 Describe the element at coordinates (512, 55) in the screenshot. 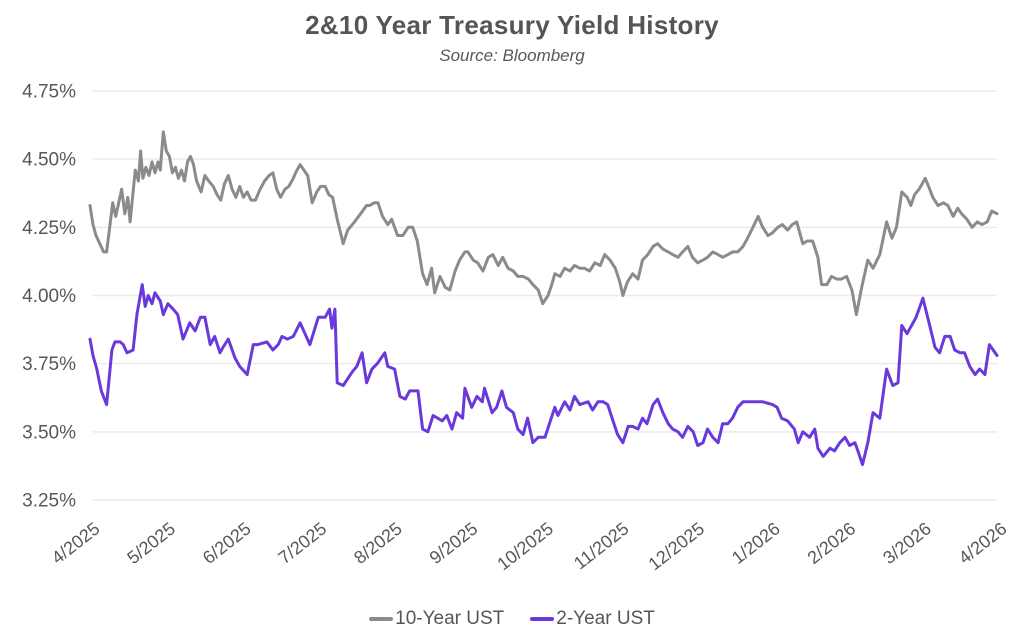

I see `chart-subtitle: Source: Bloomberg` at that location.